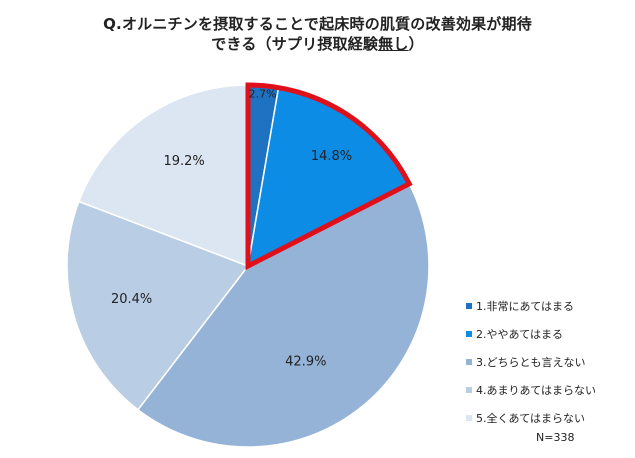 Image resolution: width=635 pixels, height=458 pixels. Describe the element at coordinates (531, 418) in the screenshot. I see `legend-label-5: 5.全くあてはまらない` at that location.